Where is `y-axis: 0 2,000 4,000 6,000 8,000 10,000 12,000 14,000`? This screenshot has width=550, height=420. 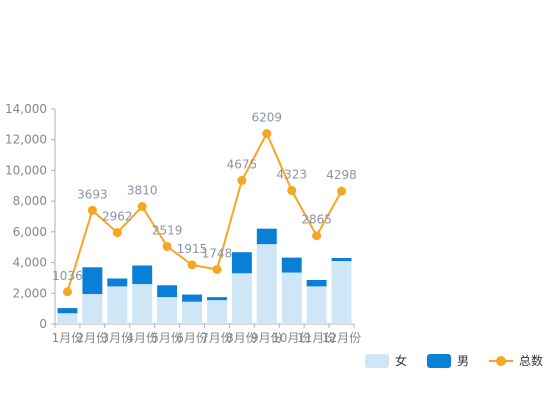
y-axis: 0 2,000 4,000 6,000 8,000 10,000 12,000 14,000 is located at coordinates (30, 216).